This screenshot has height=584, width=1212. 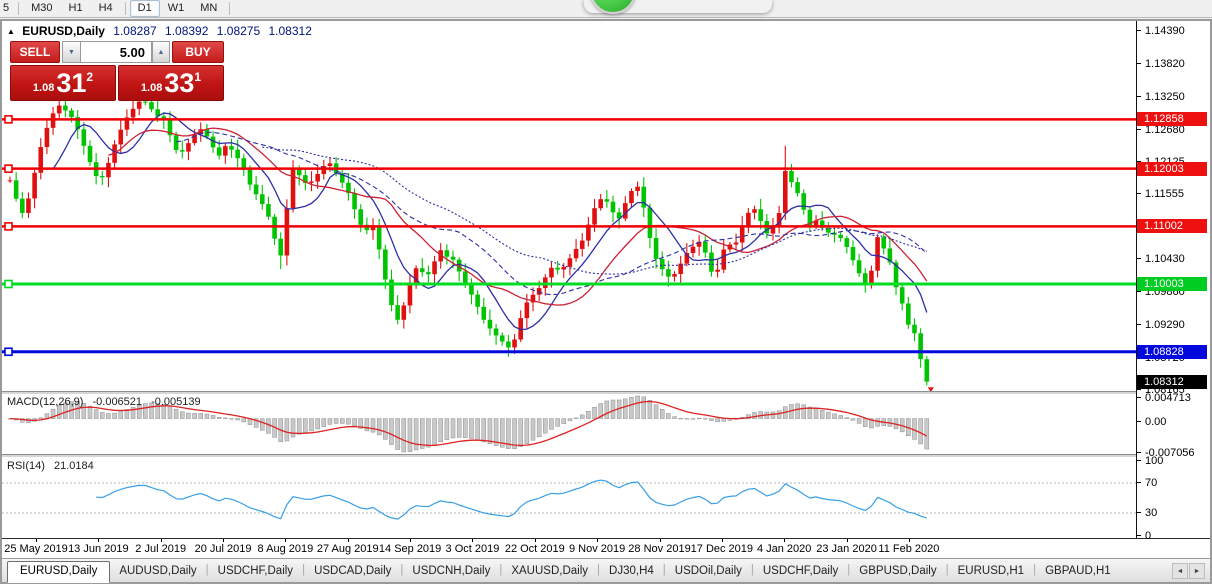 I want to click on rsi-title: RSI(14), so click(x=26, y=466).